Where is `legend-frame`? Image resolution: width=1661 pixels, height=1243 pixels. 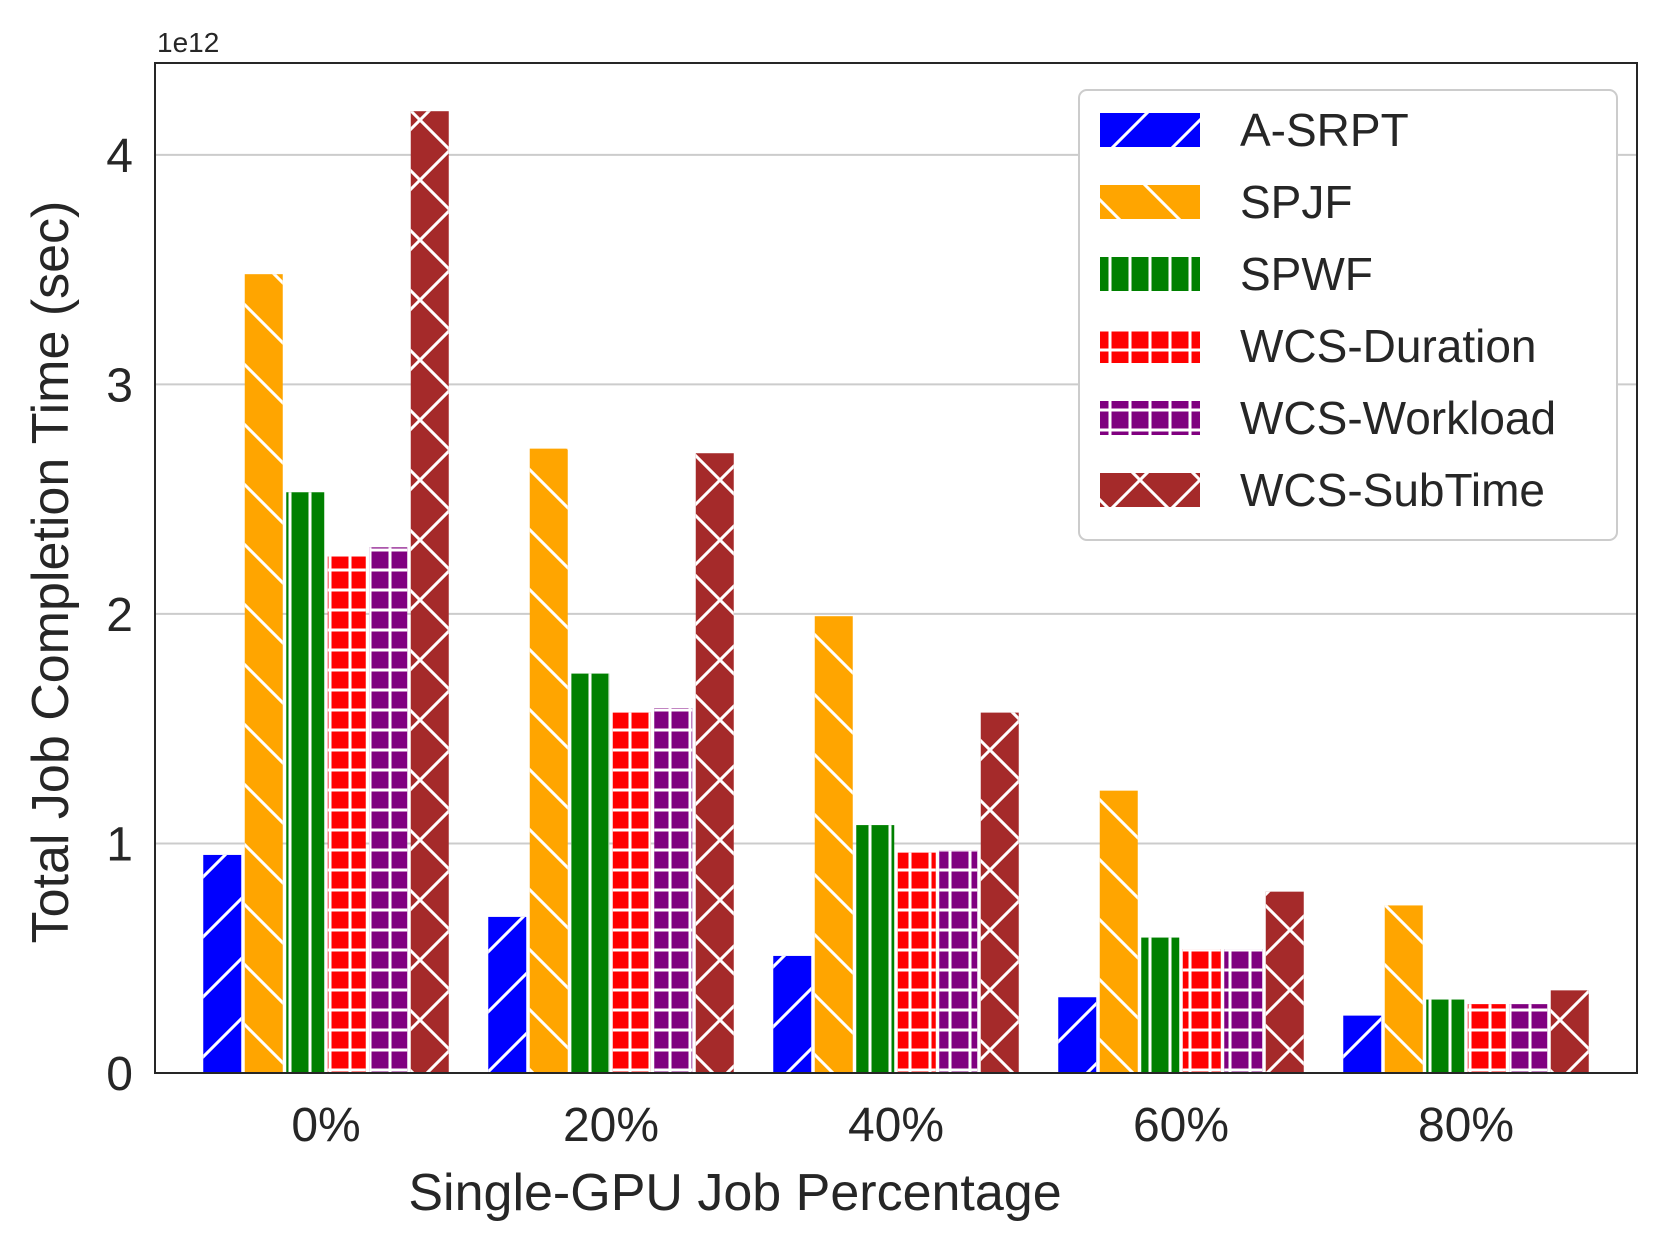 legend-frame is located at coordinates (1348, 315).